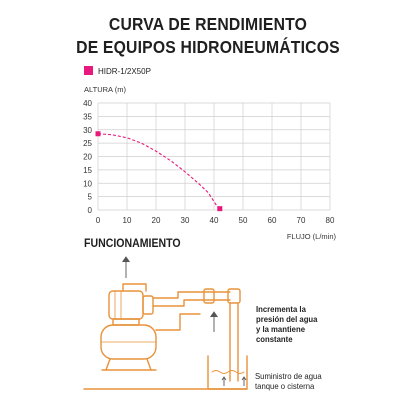 The width and height of the screenshot is (416, 416). I want to click on x-tick-label: 0, so click(98, 220).